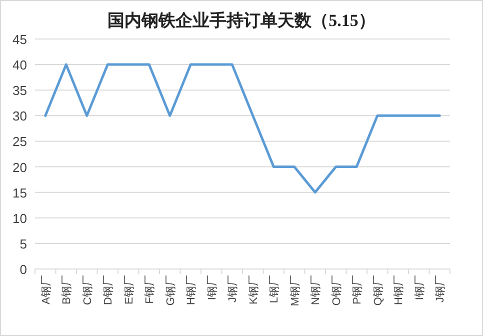 The width and height of the screenshot is (483, 336). What do you see at coordinates (316, 290) in the screenshot?
I see `x-tick-label: N钢厂` at bounding box center [316, 290].